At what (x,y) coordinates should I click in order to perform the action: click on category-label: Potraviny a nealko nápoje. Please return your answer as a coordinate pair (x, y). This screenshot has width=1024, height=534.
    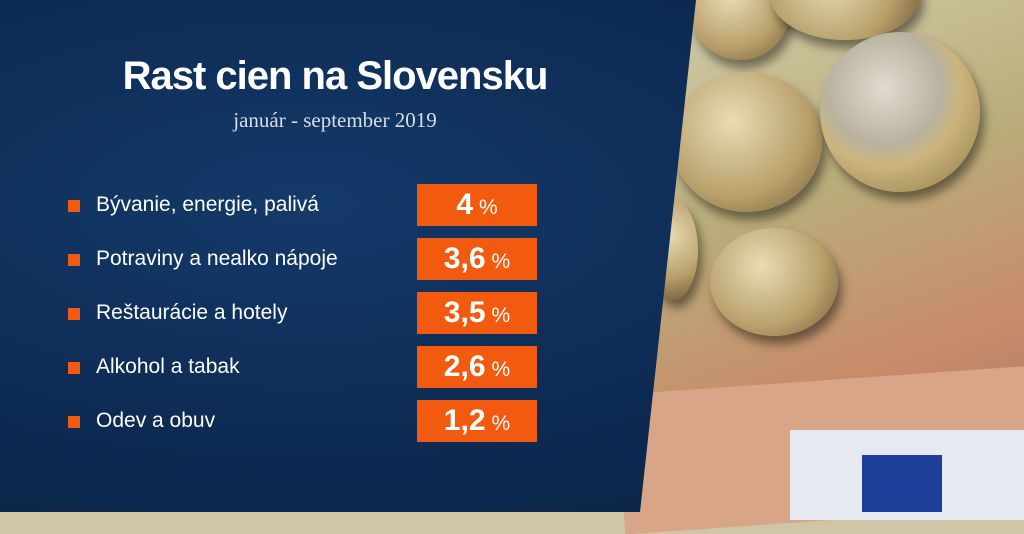
    Looking at the image, I should click on (217, 258).